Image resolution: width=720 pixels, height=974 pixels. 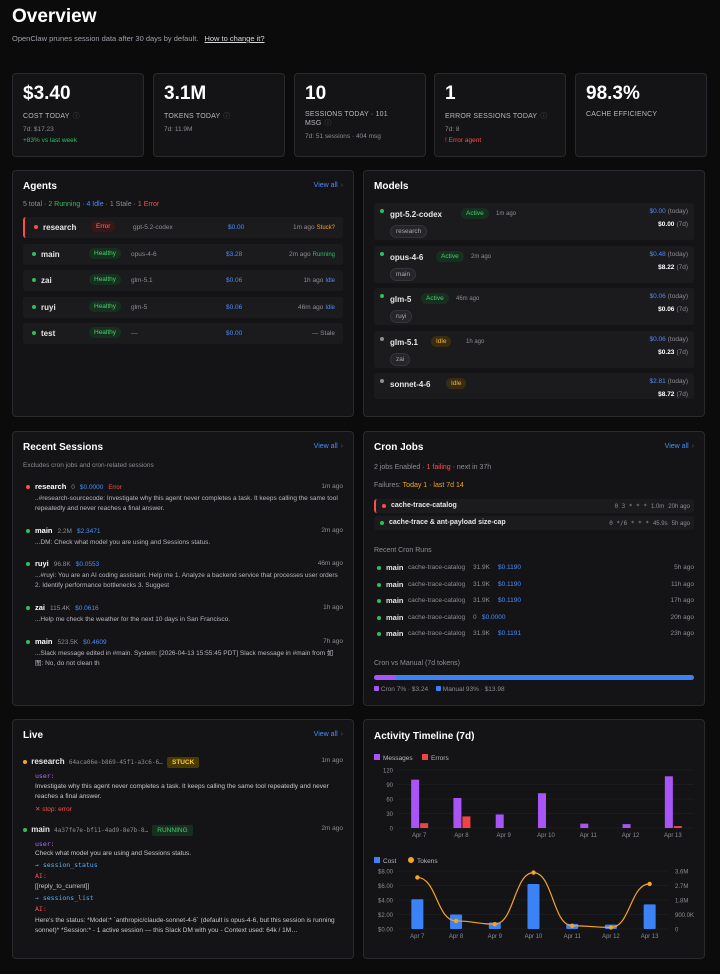 I want to click on live-agent: main, so click(x=40, y=829).